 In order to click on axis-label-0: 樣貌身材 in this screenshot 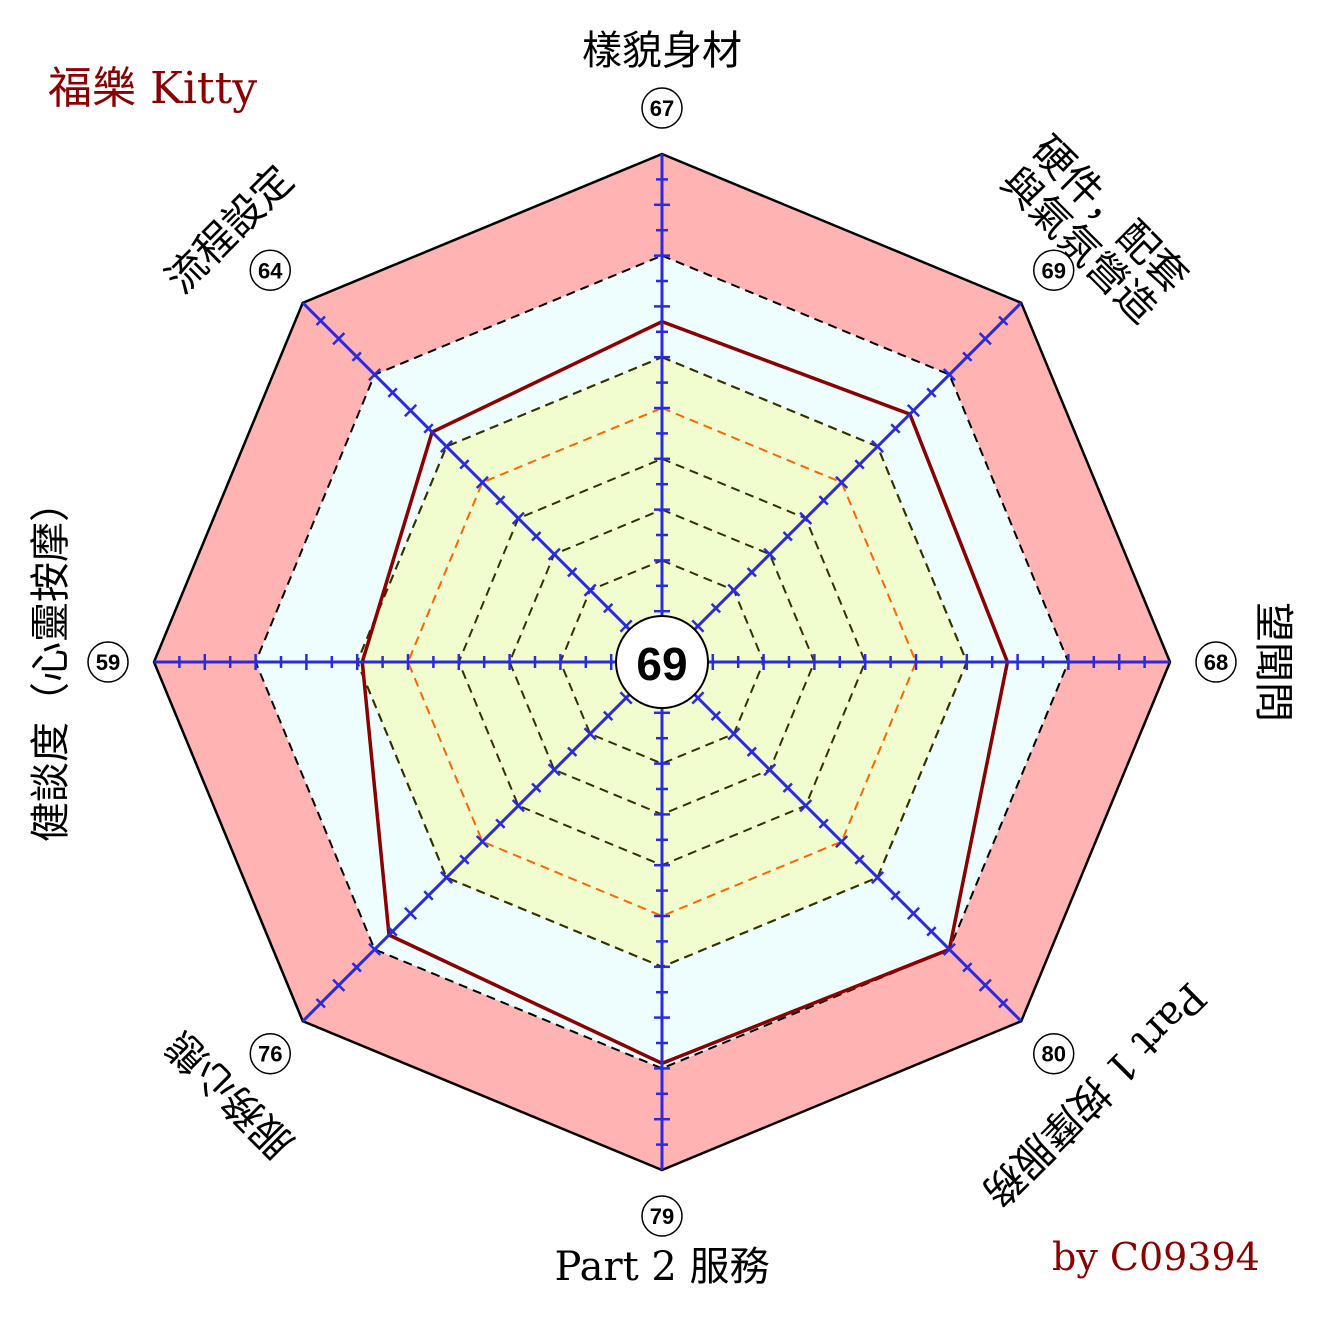, I will do `click(662, 51)`.